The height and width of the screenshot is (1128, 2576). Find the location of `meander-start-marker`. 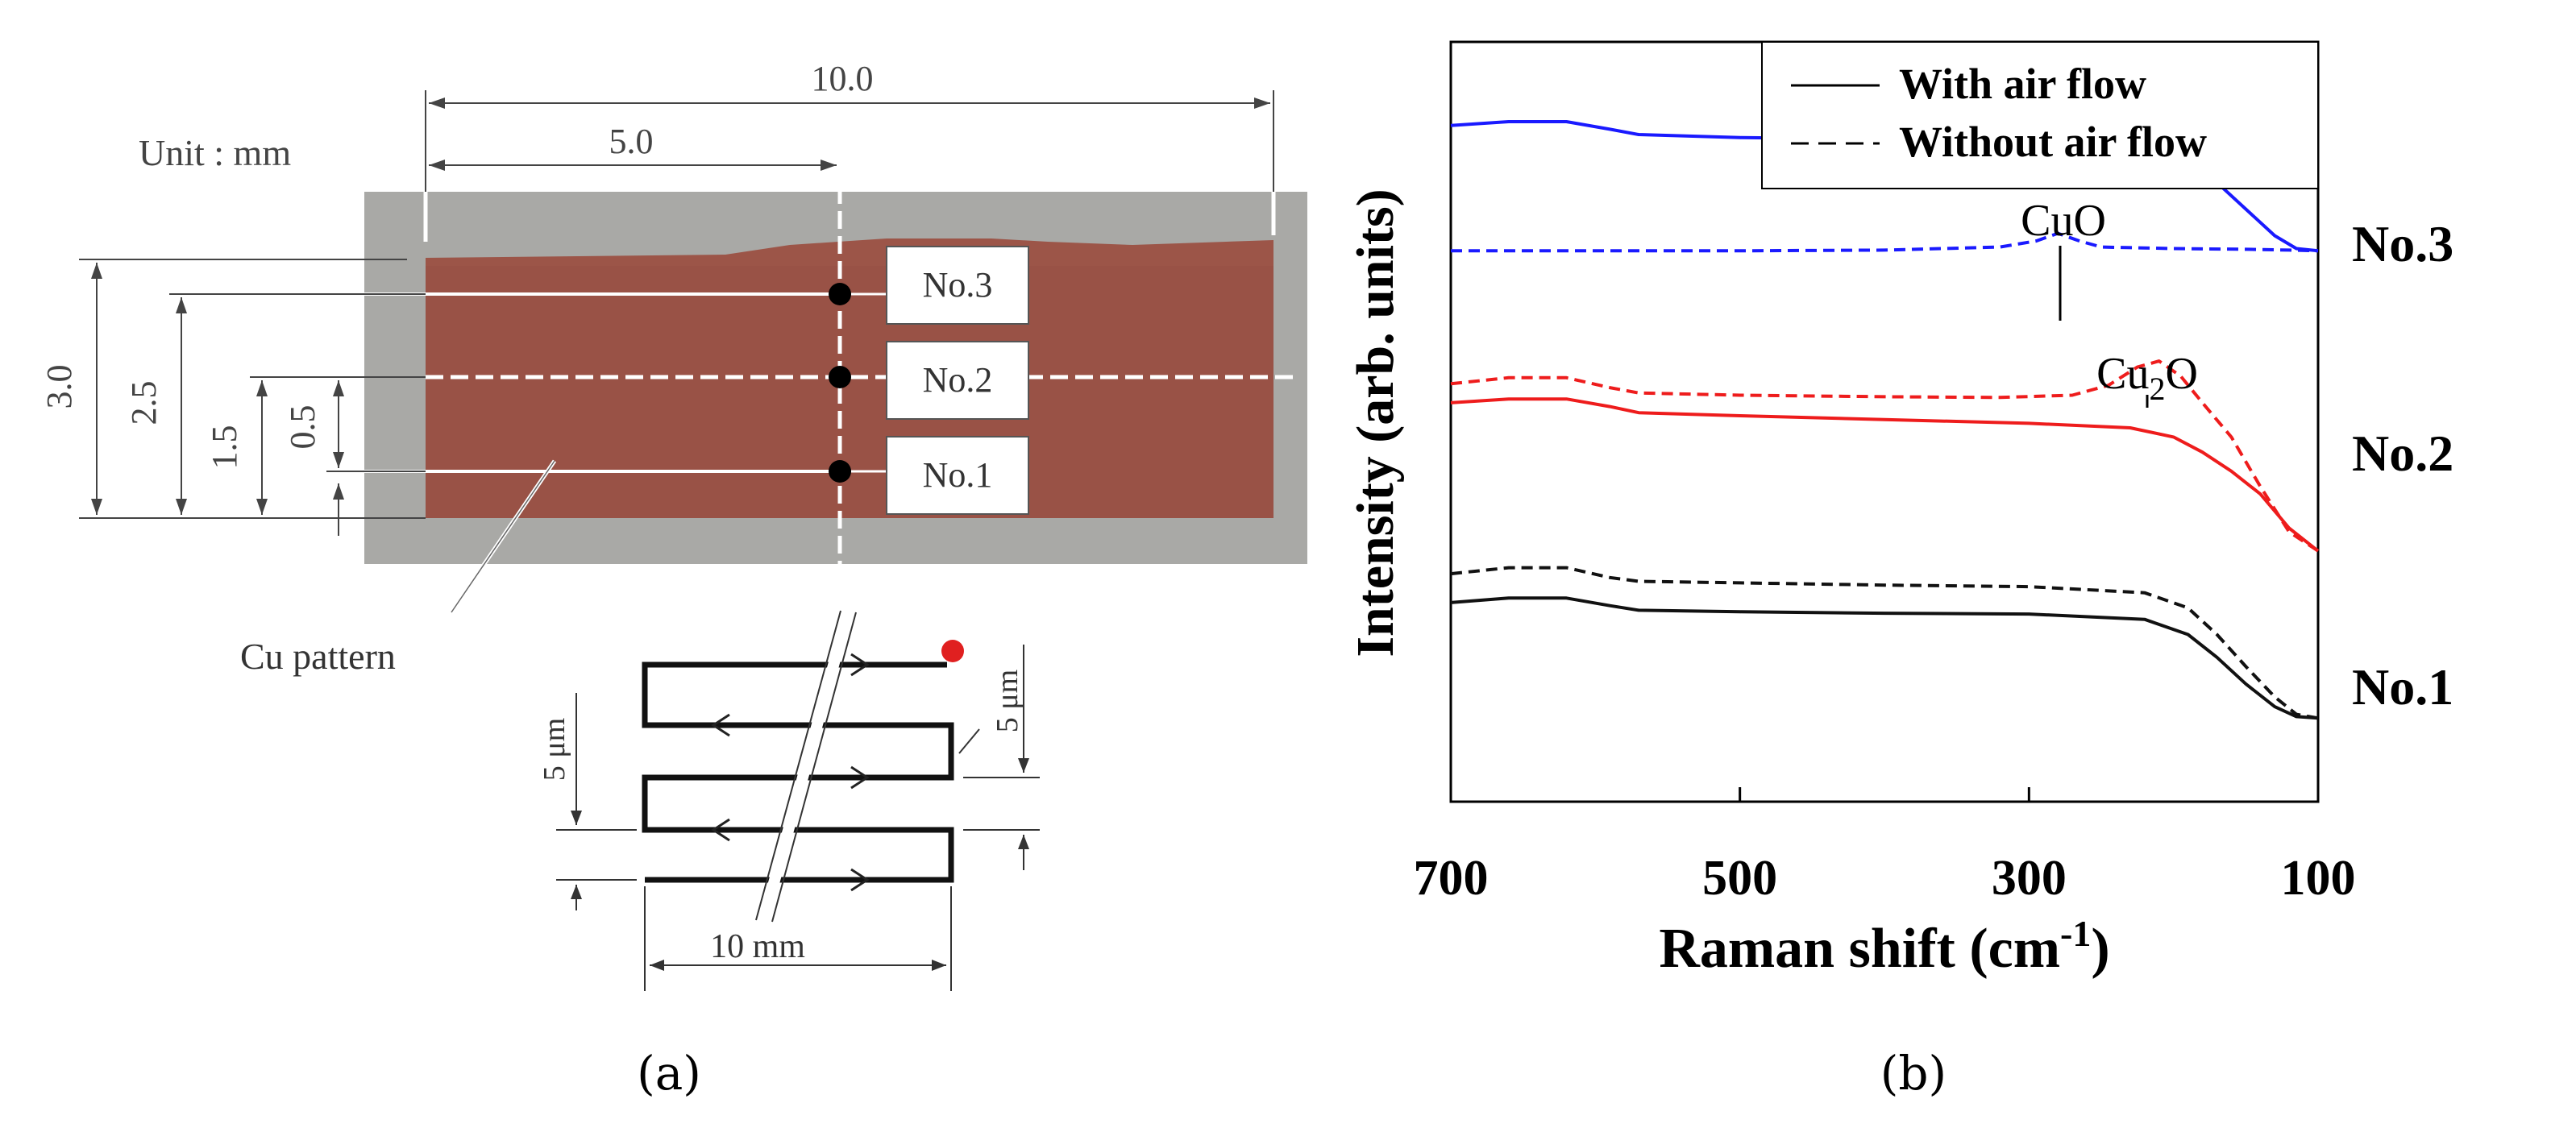

meander-start-marker is located at coordinates (952, 651).